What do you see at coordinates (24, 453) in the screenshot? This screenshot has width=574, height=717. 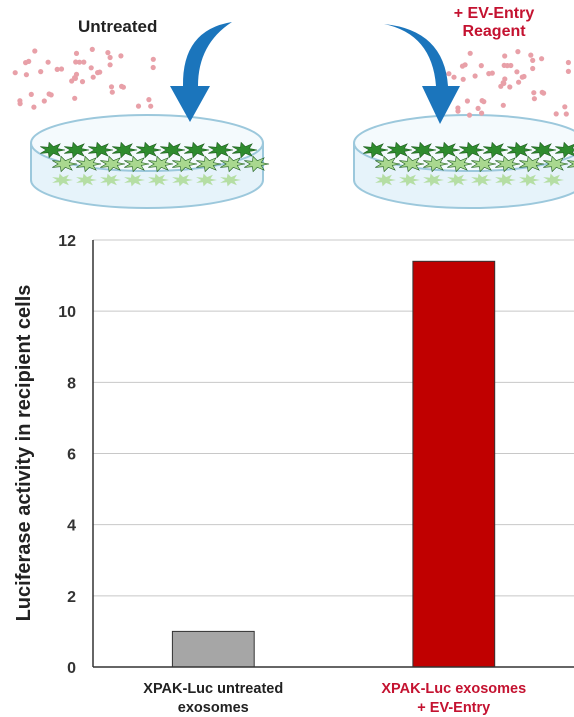 I see `y-axis-title: Luciferase activity in recipient cells` at bounding box center [24, 453].